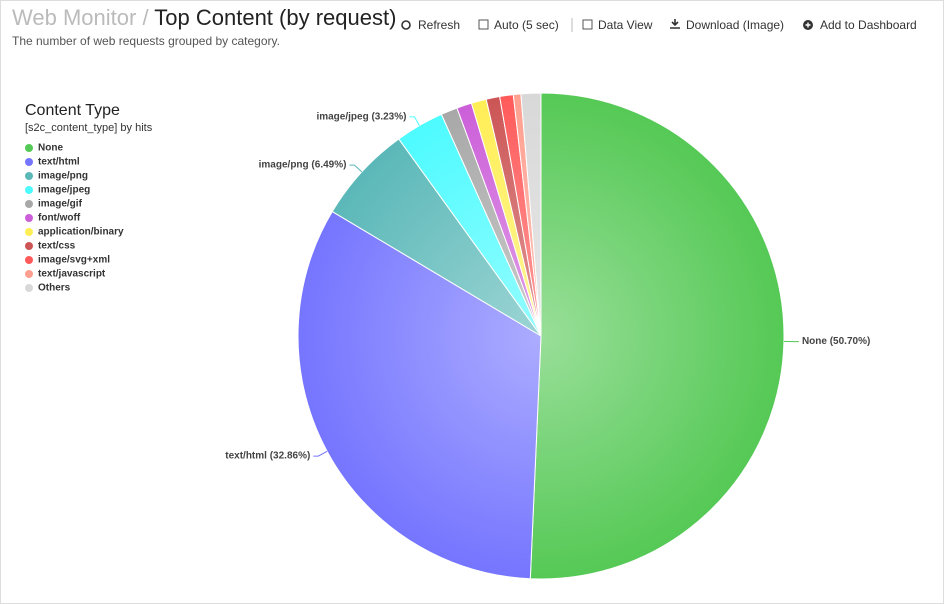  What do you see at coordinates (303, 165) in the screenshot?
I see `data-label: image/png (6.49%)` at bounding box center [303, 165].